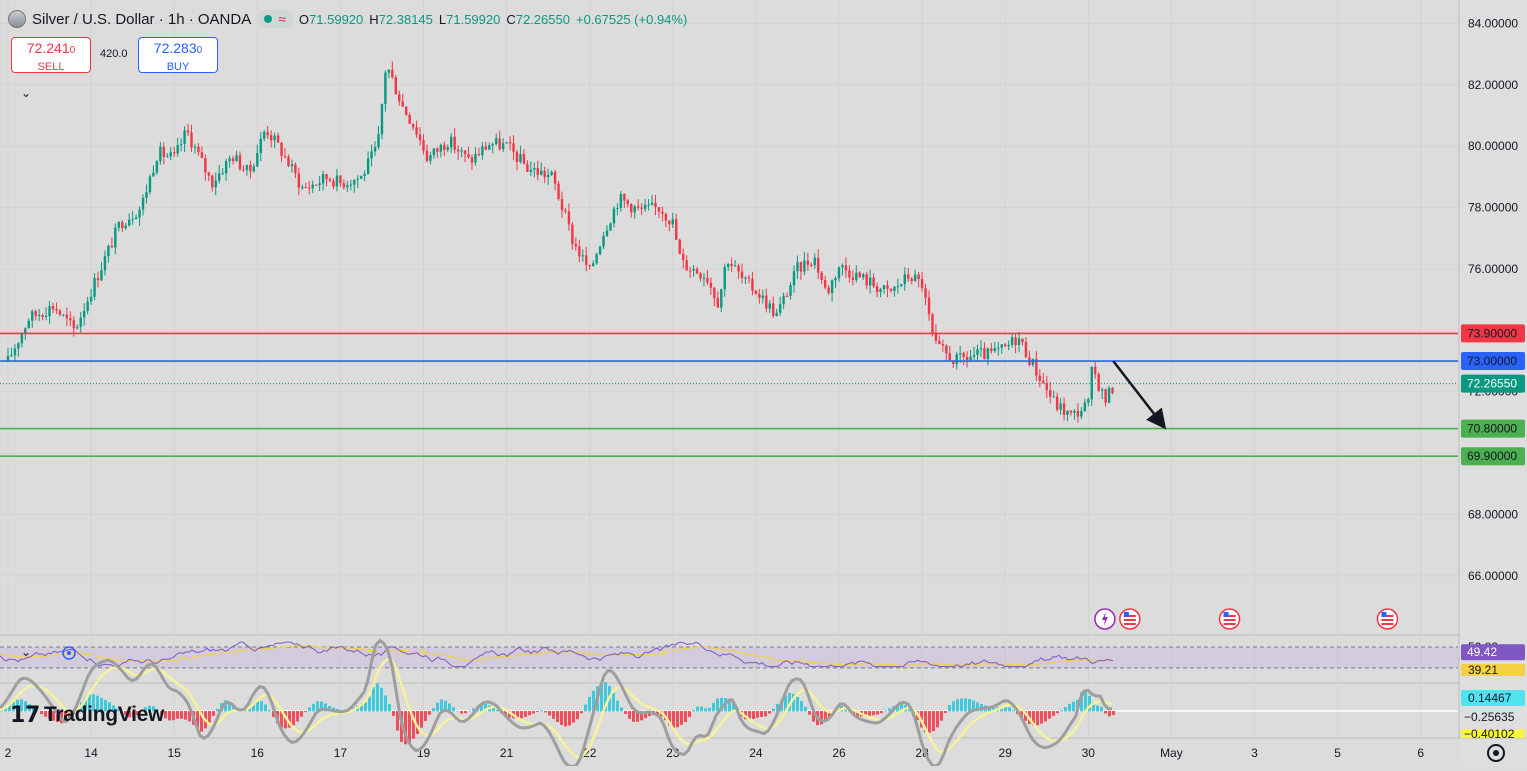  What do you see at coordinates (1493, 361) in the screenshot?
I see `pivot-label-bg` at bounding box center [1493, 361].